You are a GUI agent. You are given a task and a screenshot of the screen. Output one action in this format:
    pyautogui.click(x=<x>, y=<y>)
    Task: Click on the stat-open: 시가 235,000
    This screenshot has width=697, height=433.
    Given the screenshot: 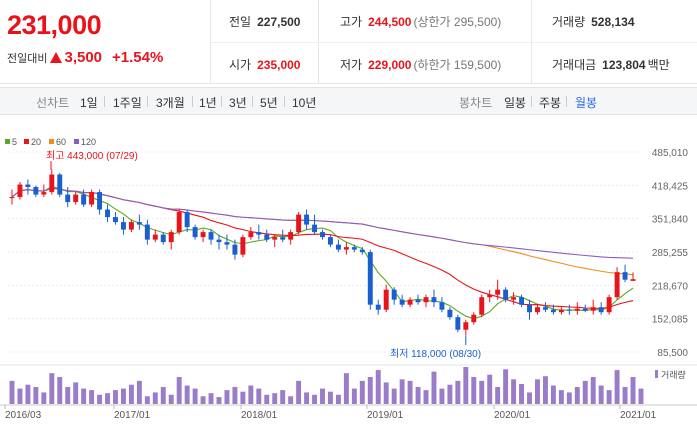 What is the action you would take?
    pyautogui.click(x=264, y=64)
    